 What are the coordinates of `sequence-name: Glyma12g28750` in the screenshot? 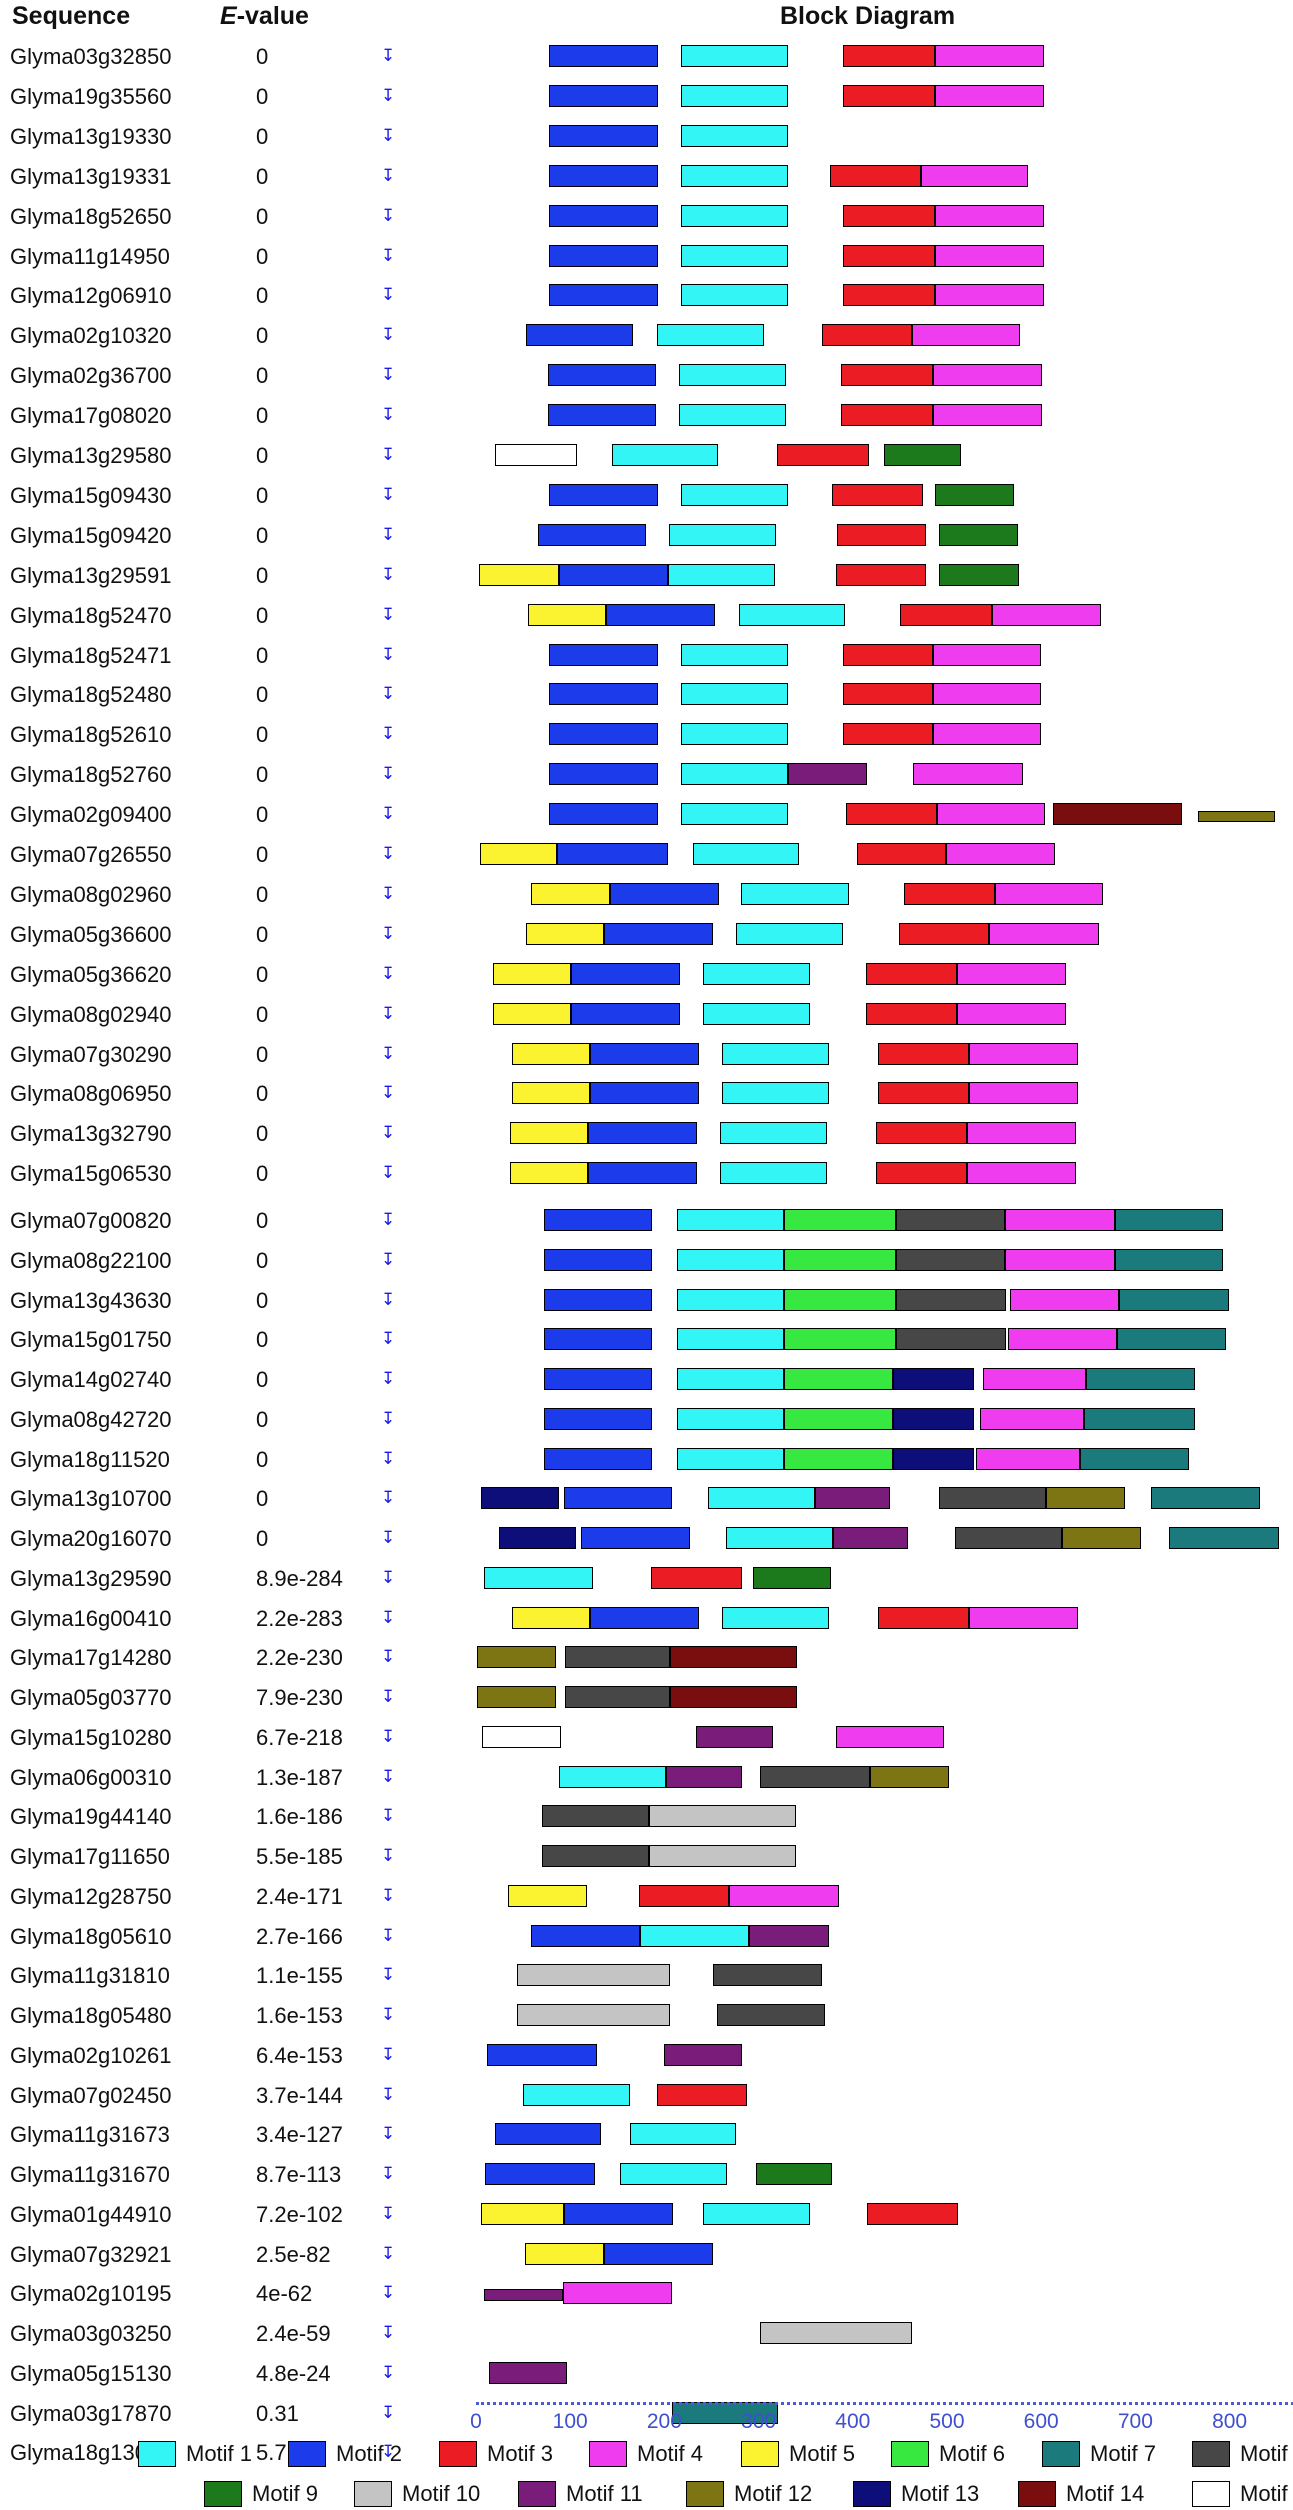 It's located at (91, 1896).